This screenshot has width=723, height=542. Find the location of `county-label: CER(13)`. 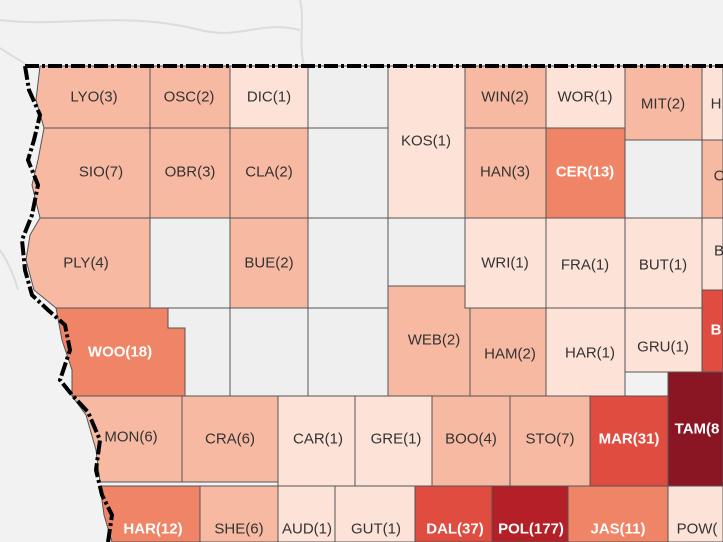

county-label: CER(13) is located at coordinates (585, 172).